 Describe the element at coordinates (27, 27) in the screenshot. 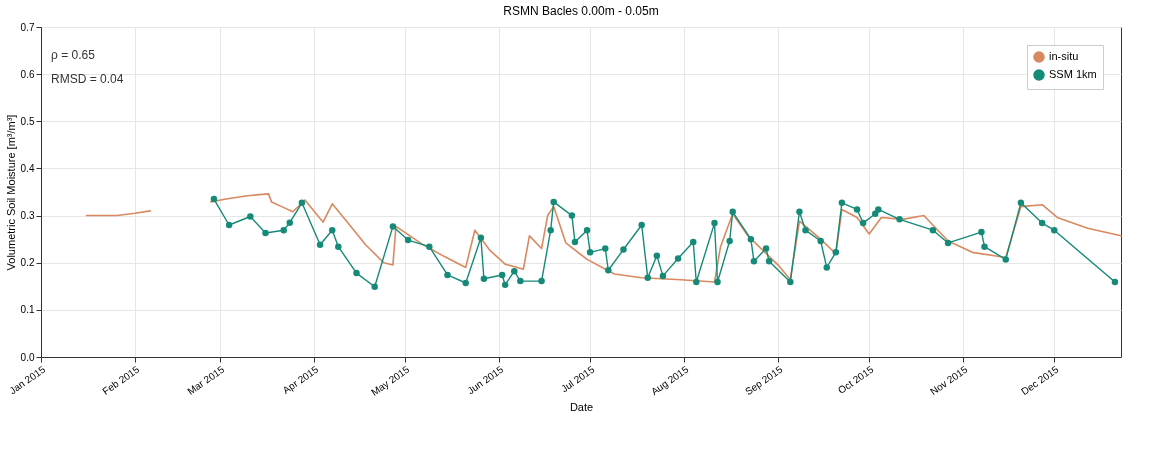

I see `y-tick-label: 0.7` at that location.